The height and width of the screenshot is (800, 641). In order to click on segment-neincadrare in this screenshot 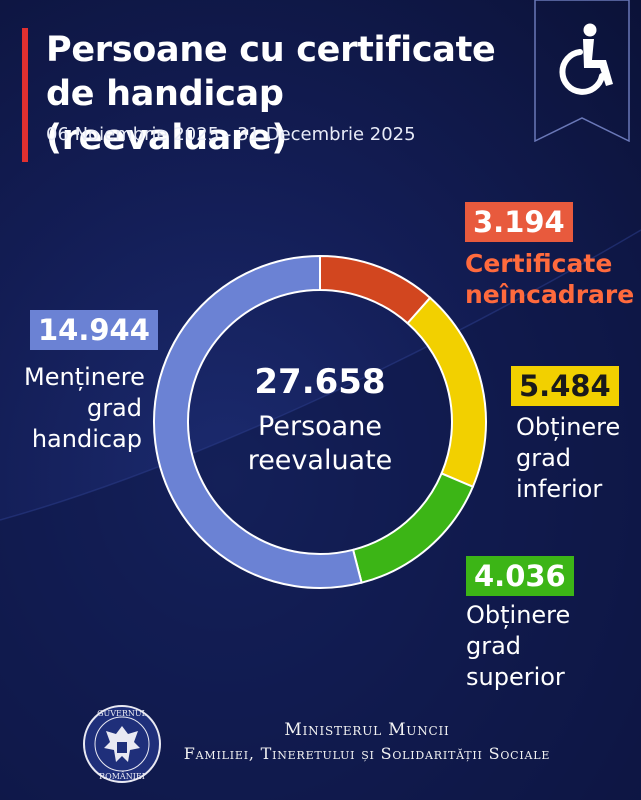, I will do `click(375, 289)`.